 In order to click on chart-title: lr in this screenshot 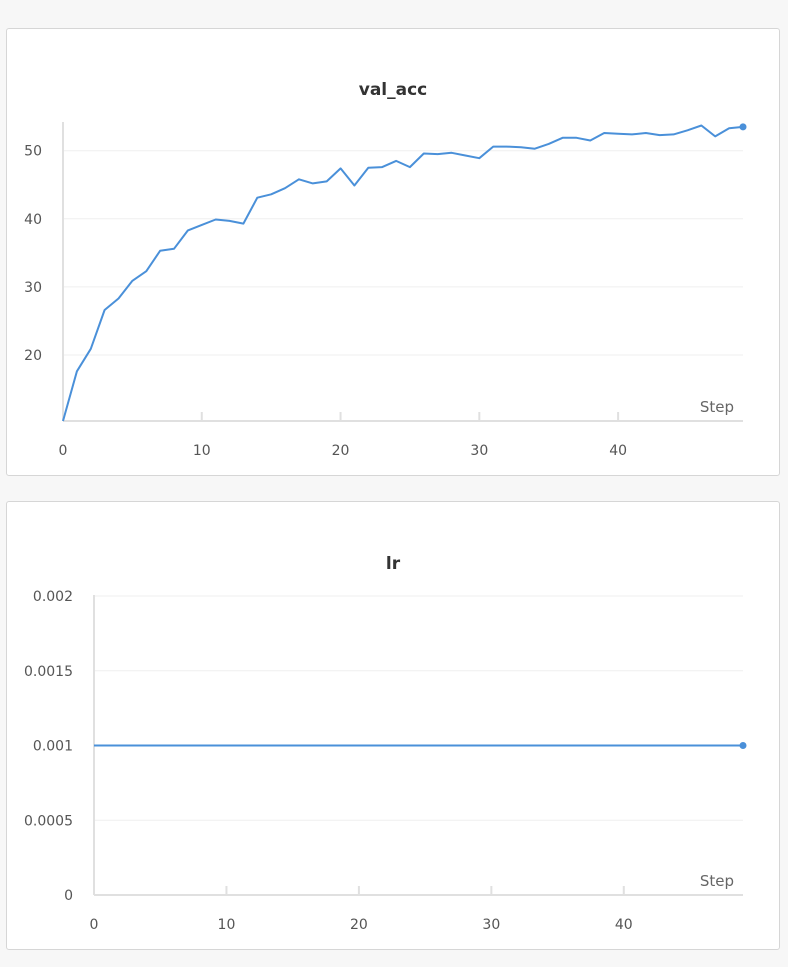, I will do `click(393, 564)`.